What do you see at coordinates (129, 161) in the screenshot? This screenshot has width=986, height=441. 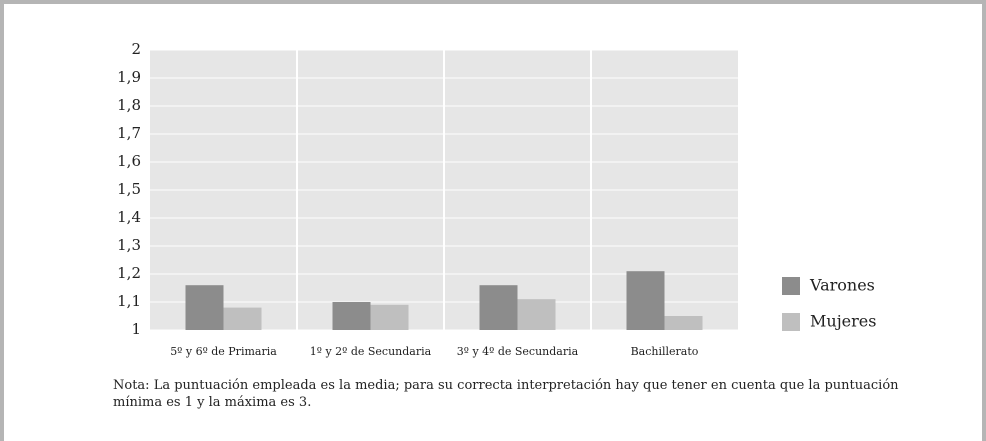 I see `y-tick-label: 1,6` at bounding box center [129, 161].